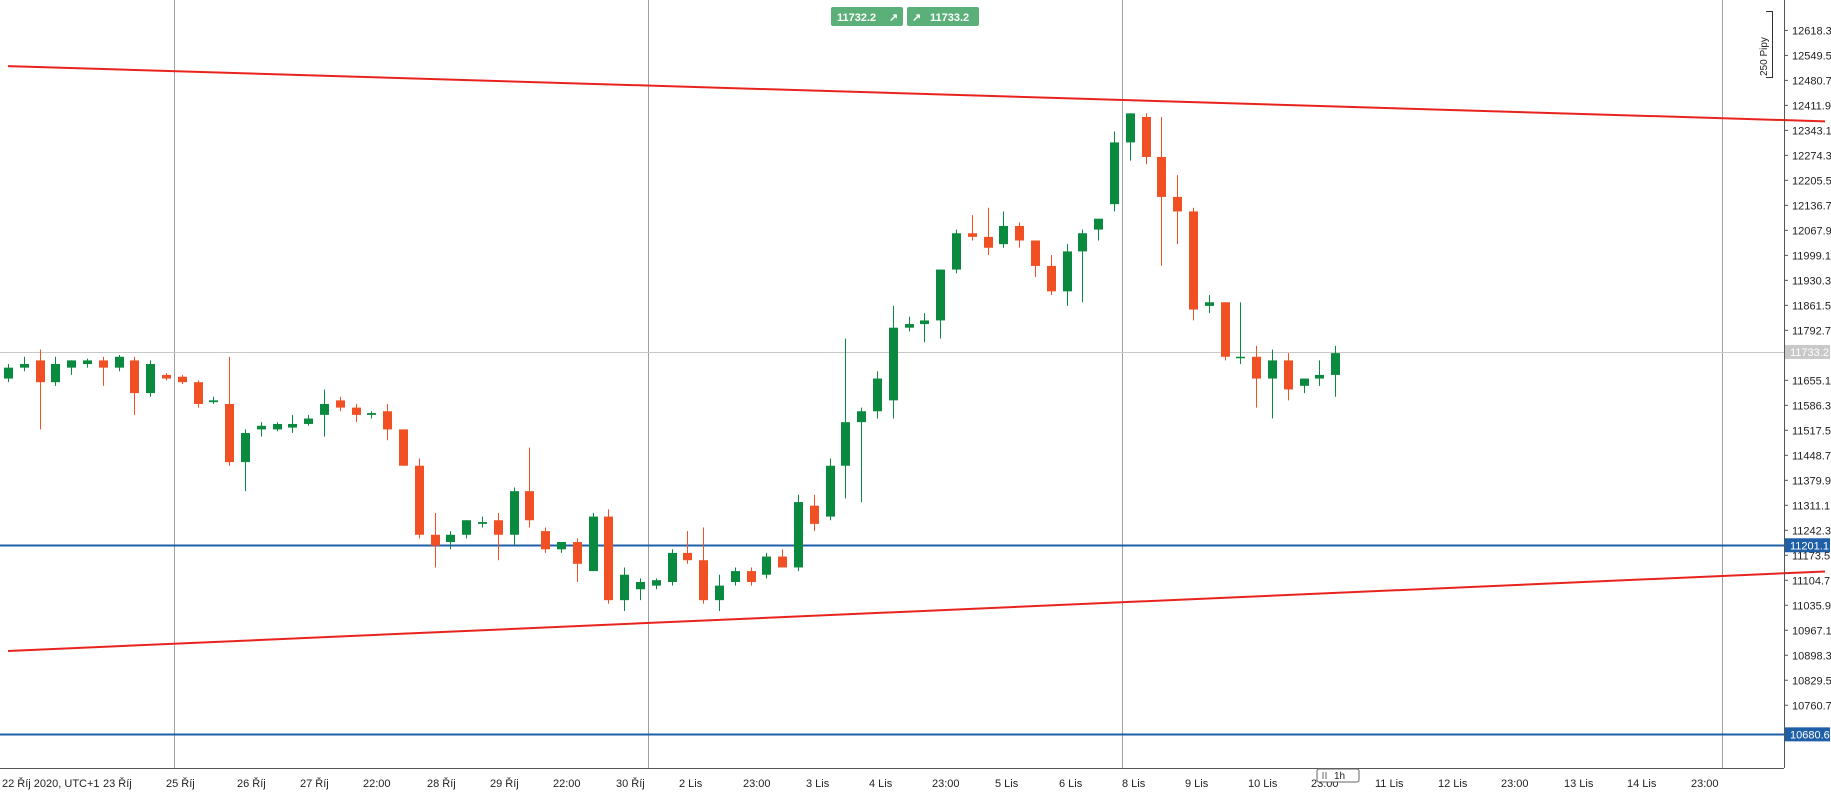 This screenshot has height=793, width=1831. I want to click on bid-badge: 11732.2 ↗, so click(867, 16).